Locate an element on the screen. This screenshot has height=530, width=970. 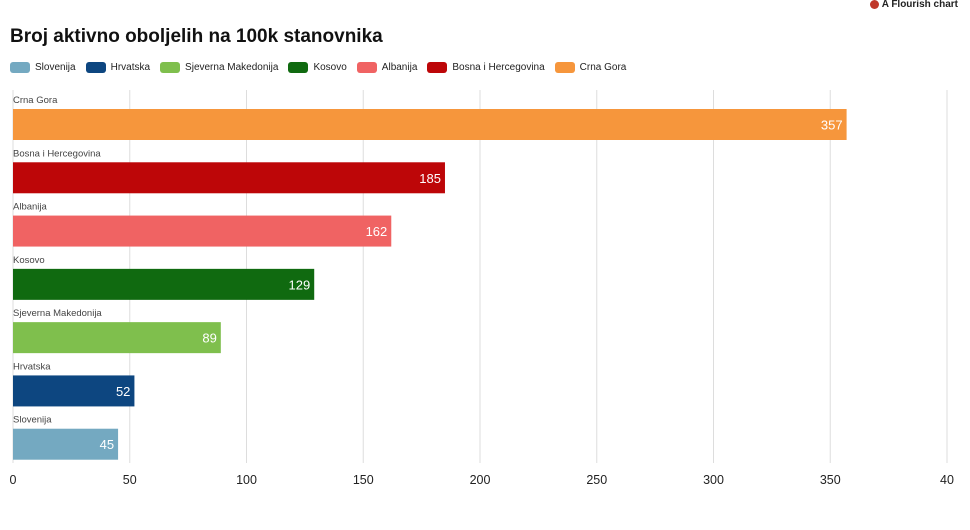
category-label: Sjeverna Makedonija is located at coordinates (57, 313).